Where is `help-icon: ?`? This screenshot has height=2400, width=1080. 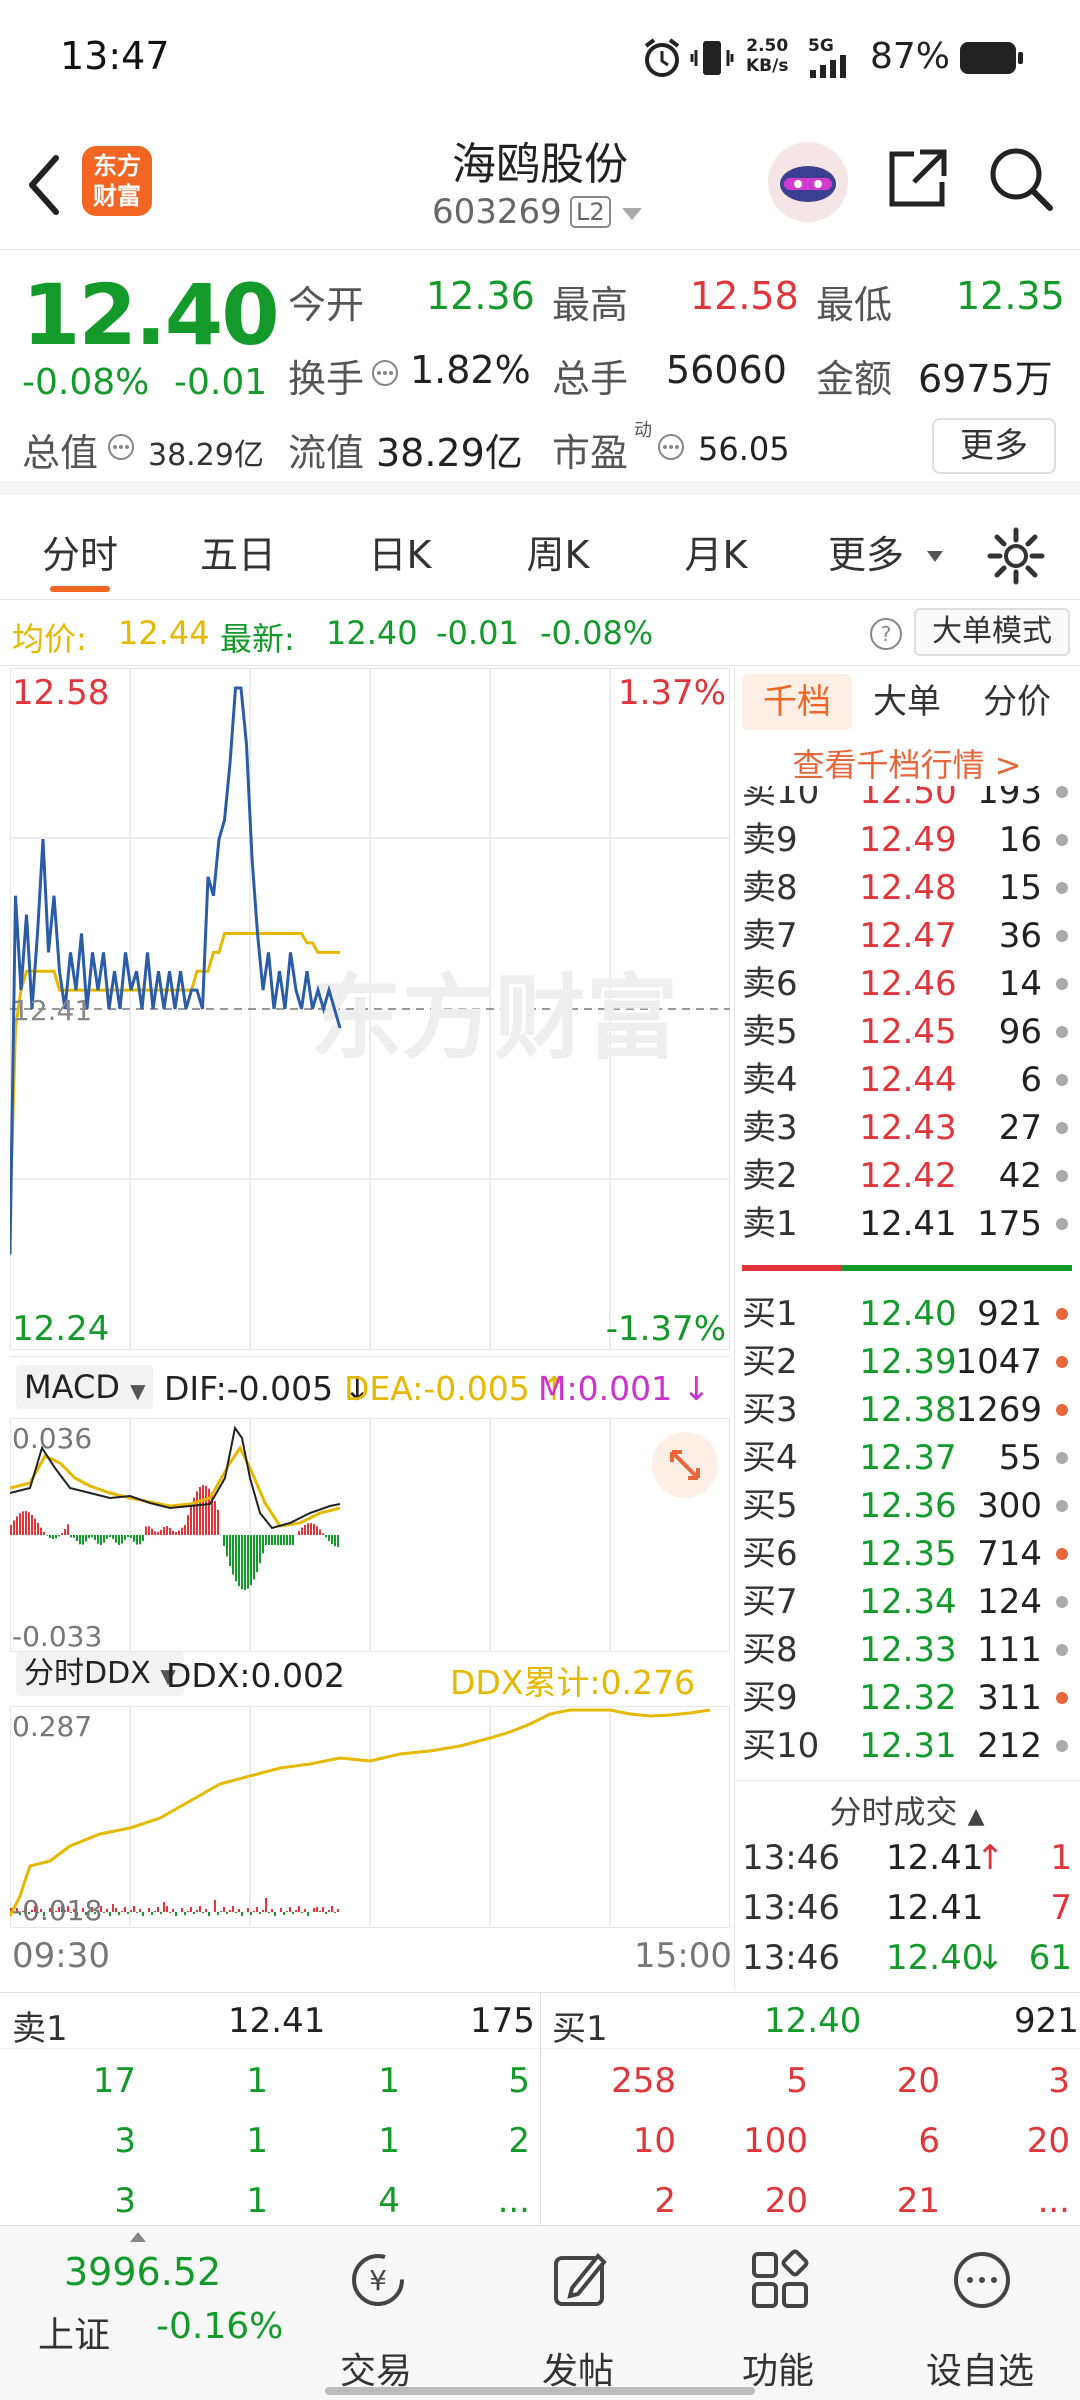
help-icon: ? is located at coordinates (886, 634).